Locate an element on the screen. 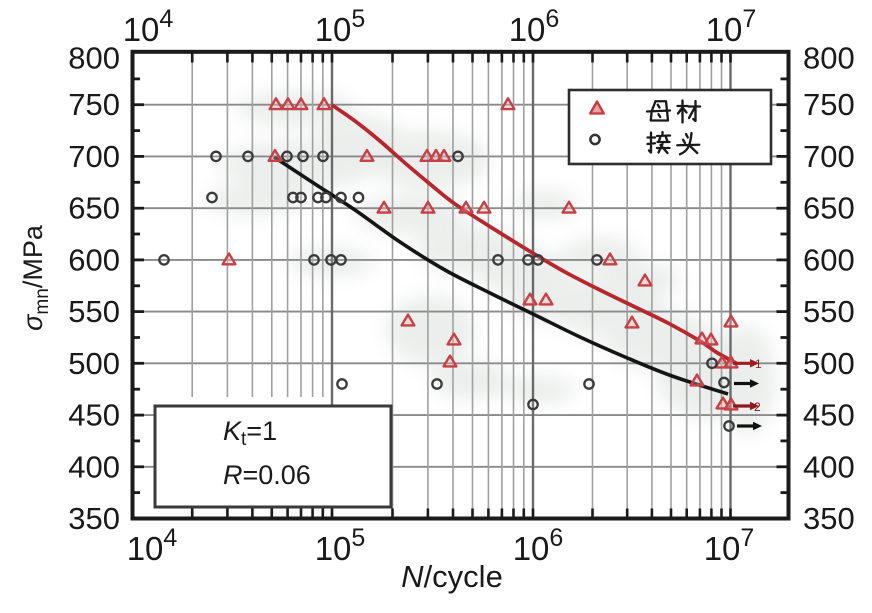  svg-text: N/cycle is located at coordinates (452, 576).